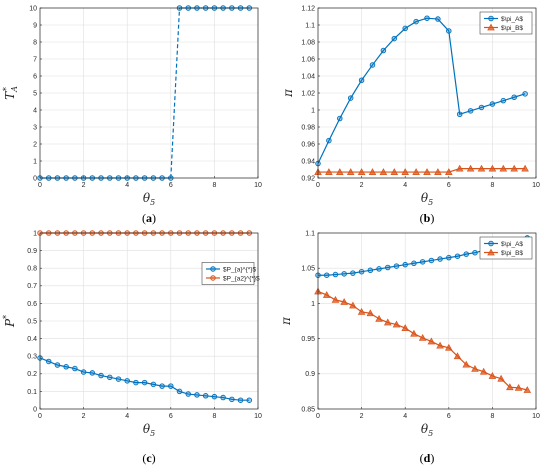 The image size is (550, 473). What do you see at coordinates (32, 251) in the screenshot?
I see `y-tick-label: 0.9` at bounding box center [32, 251].